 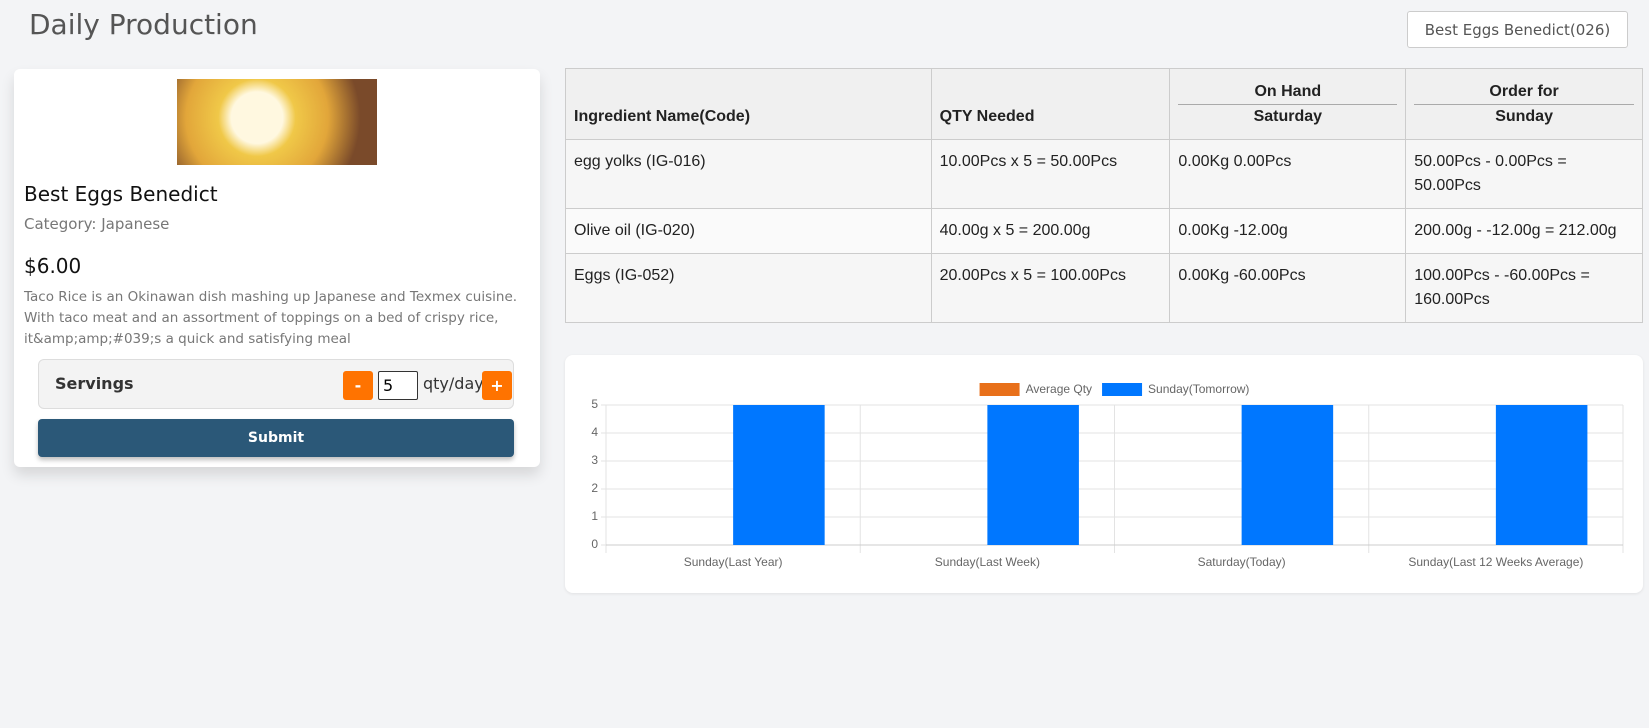 What do you see at coordinates (97, 224) in the screenshot?
I see `recipe-category: Category: Japanese` at bounding box center [97, 224].